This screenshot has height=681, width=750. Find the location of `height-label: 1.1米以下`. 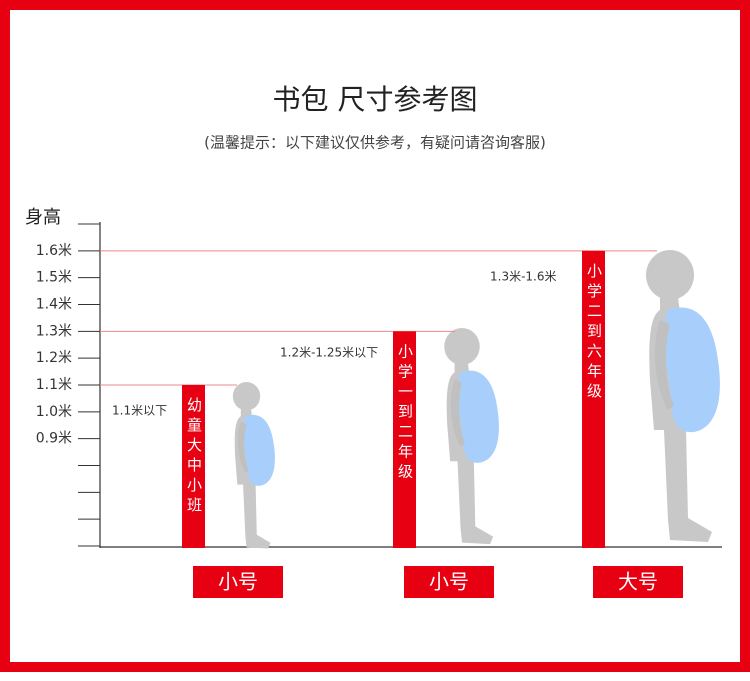

height-label: 1.1米以下 is located at coordinates (139, 411).